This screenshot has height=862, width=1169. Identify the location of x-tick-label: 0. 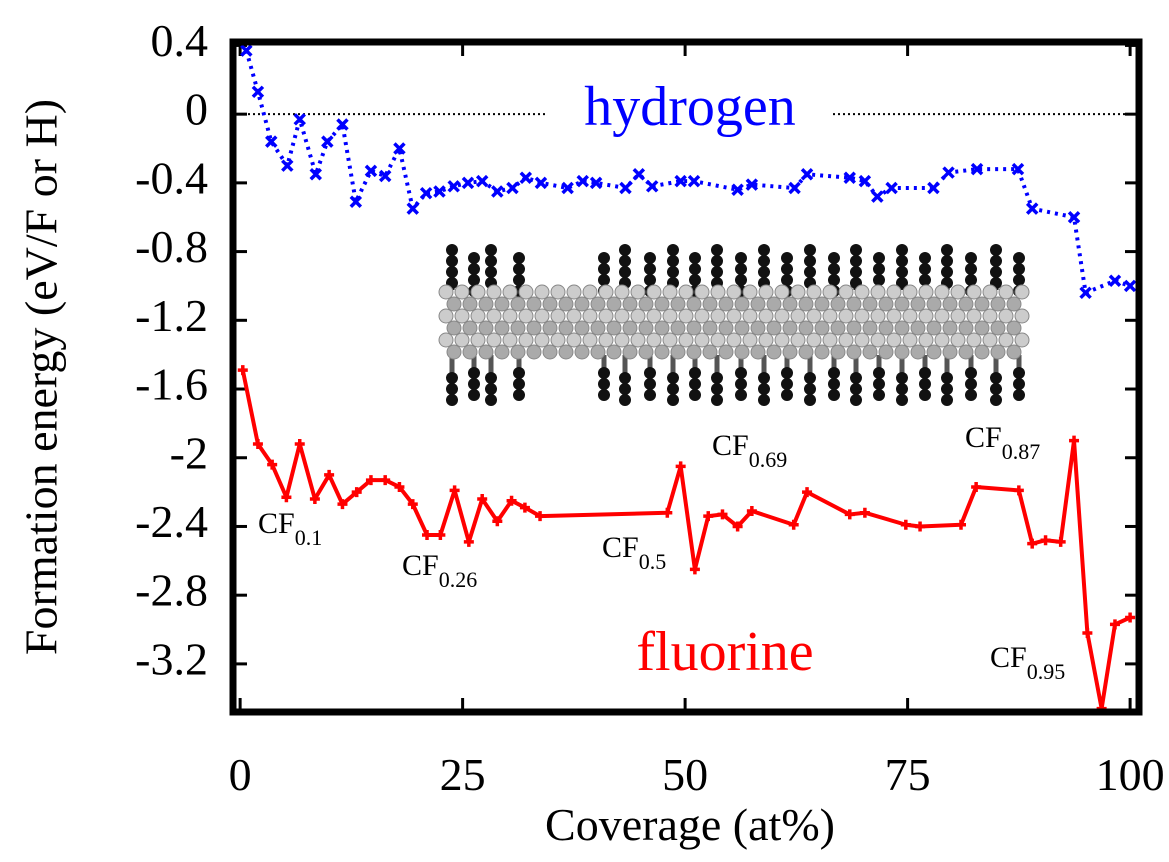
(240, 774).